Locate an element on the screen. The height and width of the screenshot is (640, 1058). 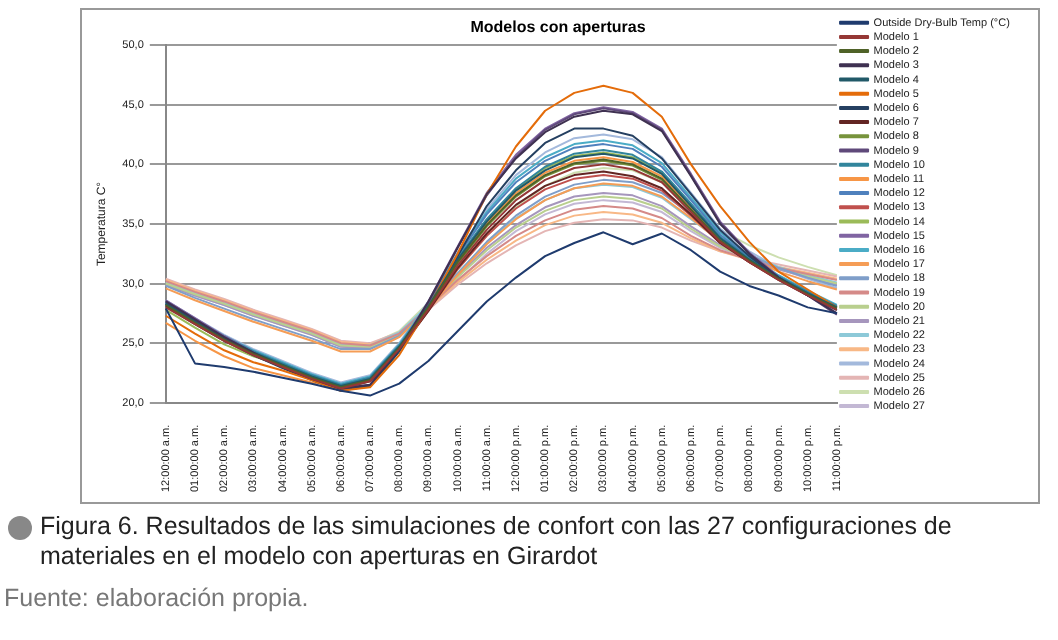
chart-title: Modelos con aperturas is located at coordinates (558, 27).